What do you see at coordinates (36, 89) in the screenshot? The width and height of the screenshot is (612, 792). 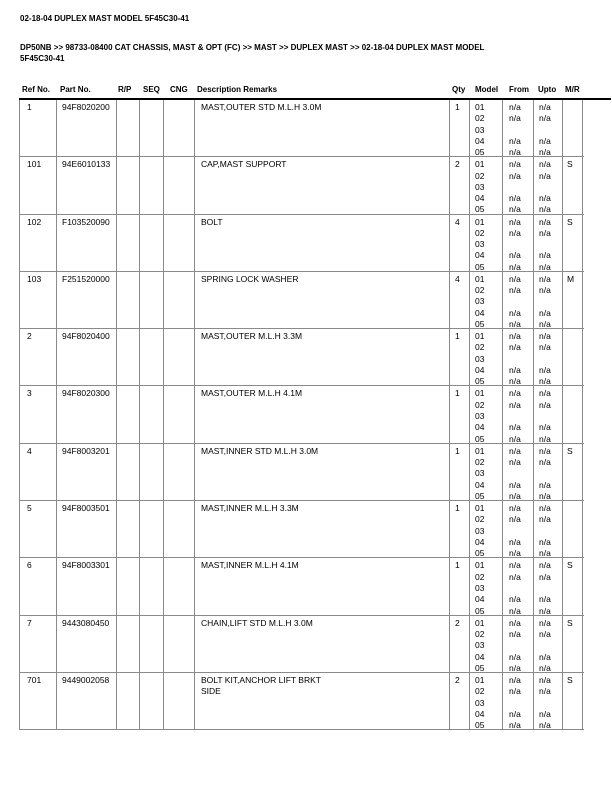 I see `col-ref-no: Ref No.` at bounding box center [36, 89].